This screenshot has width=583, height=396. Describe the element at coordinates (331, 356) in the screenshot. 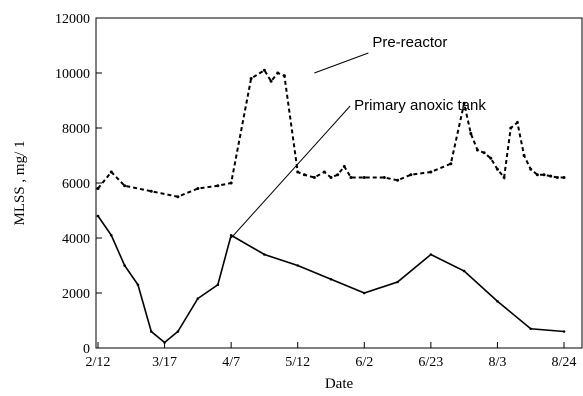

I see `x-axis-ticks: 2/12 3/17 4/7 5/12 6/2 6/23 8/3 8/24` at that location.